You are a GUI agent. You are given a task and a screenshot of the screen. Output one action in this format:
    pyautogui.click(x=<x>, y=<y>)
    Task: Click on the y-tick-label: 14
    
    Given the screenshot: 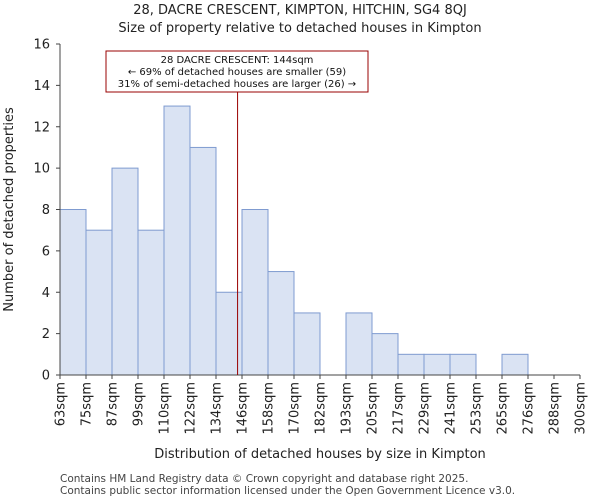 What is the action you would take?
    pyautogui.click(x=41, y=86)
    